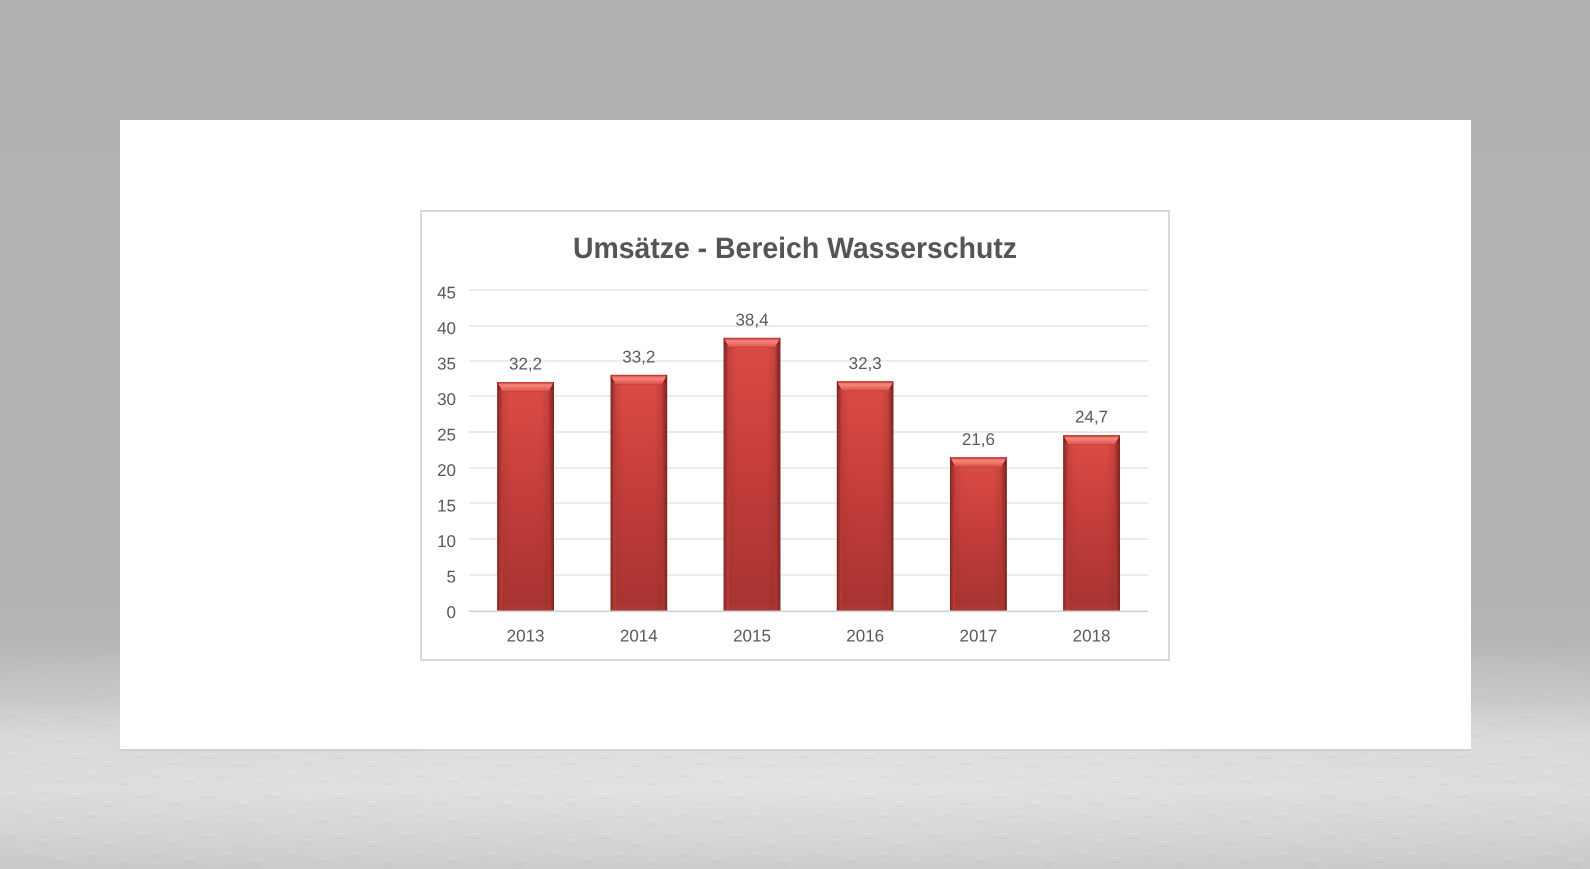 The height and width of the screenshot is (869, 1590). I want to click on svg-text: 5, so click(451, 576).